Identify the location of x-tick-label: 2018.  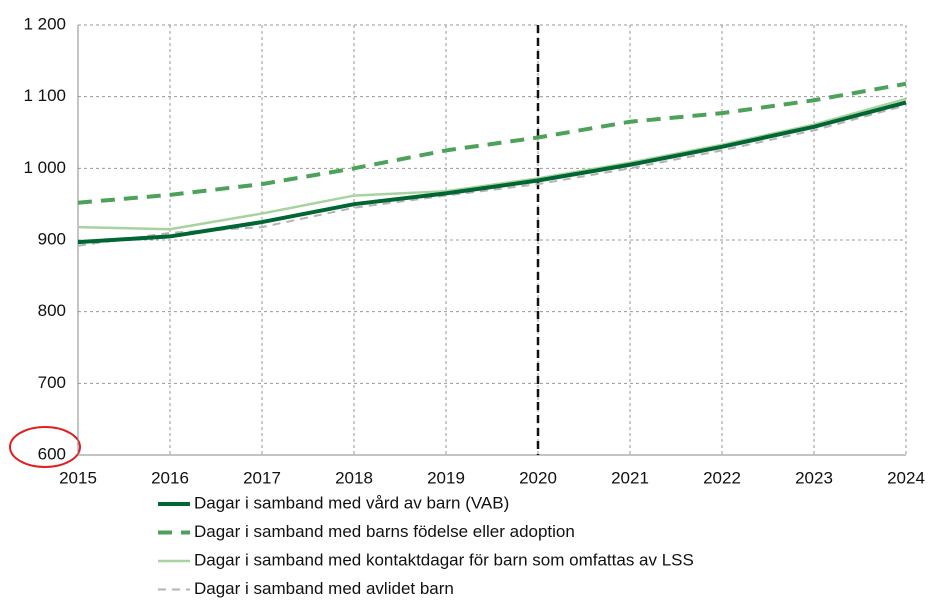
(354, 477).